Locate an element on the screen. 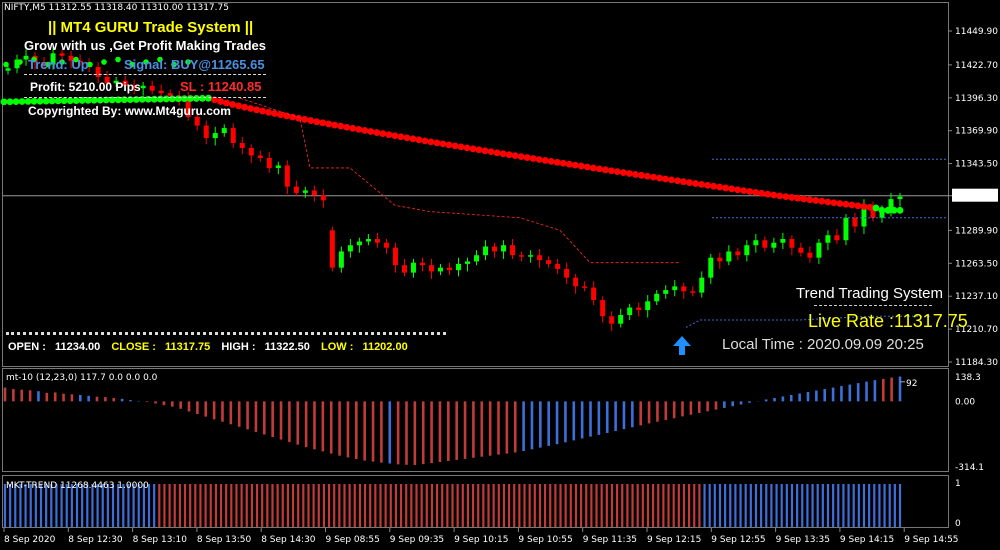 The image size is (1000, 550). y-tick-label: 11317.75 is located at coordinates (976, 197).